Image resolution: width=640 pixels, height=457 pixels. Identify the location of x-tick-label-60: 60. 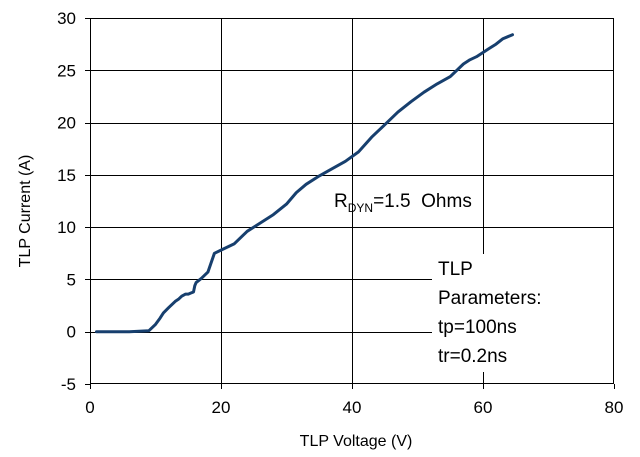
(483, 407).